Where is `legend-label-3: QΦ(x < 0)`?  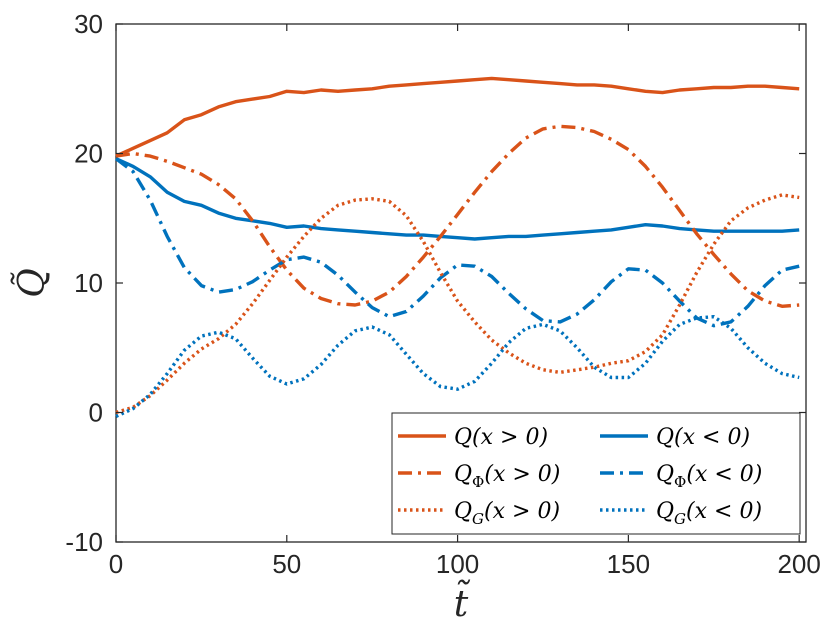 legend-label-3: QΦ(x < 0) is located at coordinates (709, 476).